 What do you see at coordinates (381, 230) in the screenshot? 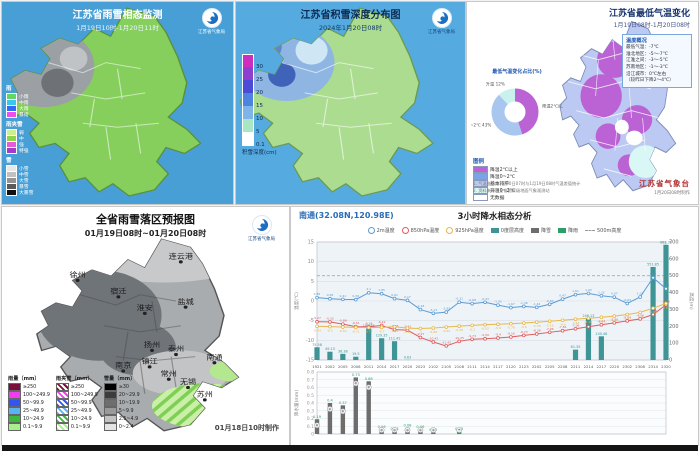
I see `chart-legend-item: 2m温度` at bounding box center [381, 230].